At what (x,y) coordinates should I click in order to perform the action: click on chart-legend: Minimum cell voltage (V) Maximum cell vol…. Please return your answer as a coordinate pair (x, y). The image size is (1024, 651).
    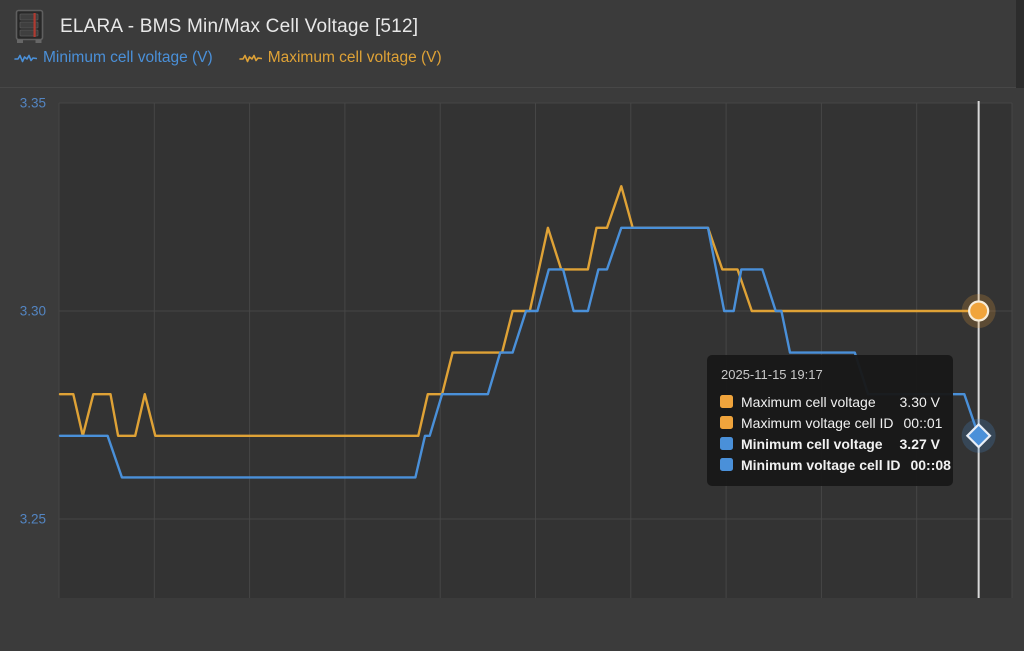
    Looking at the image, I should click on (228, 58).